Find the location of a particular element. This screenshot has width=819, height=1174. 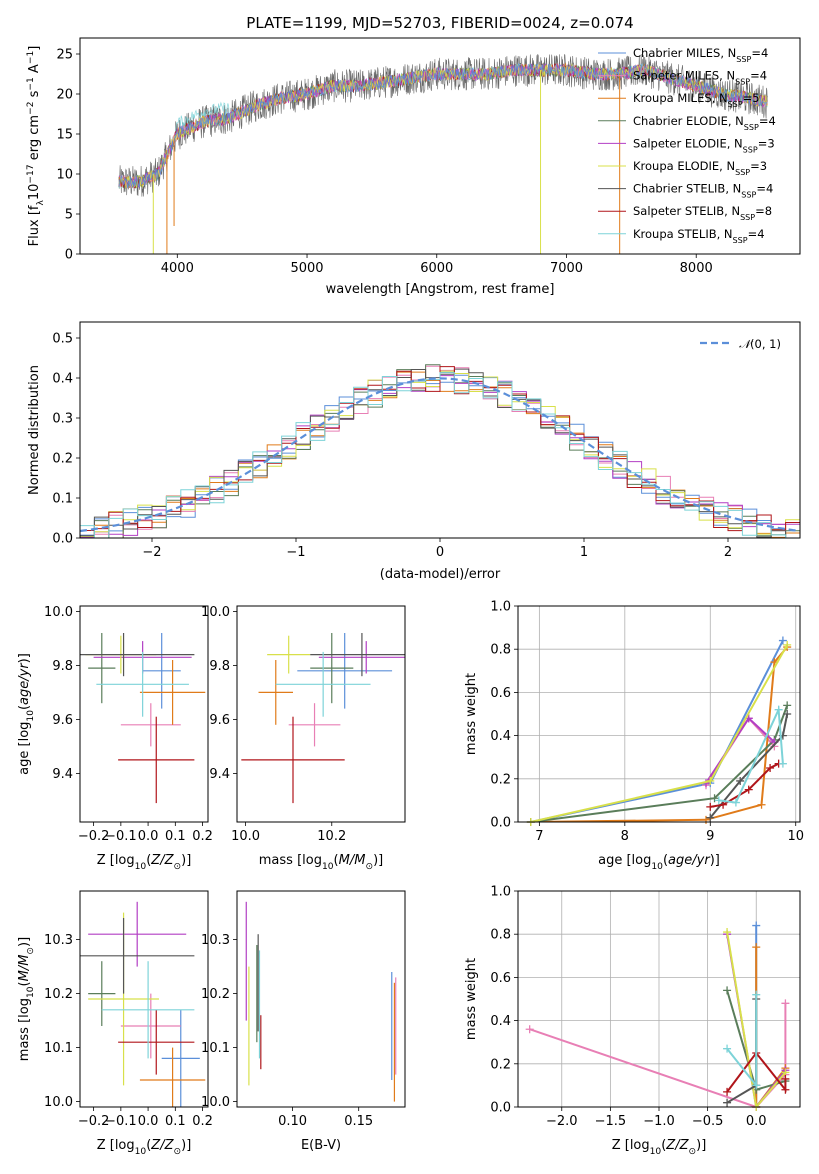

legend-entry-5: Kroupa ELODIE, NSSP=3 is located at coordinates (700, 168).